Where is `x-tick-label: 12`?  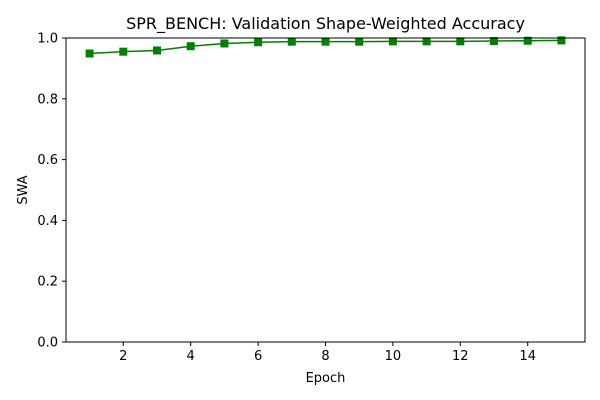
x-tick-label: 12 is located at coordinates (460, 356).